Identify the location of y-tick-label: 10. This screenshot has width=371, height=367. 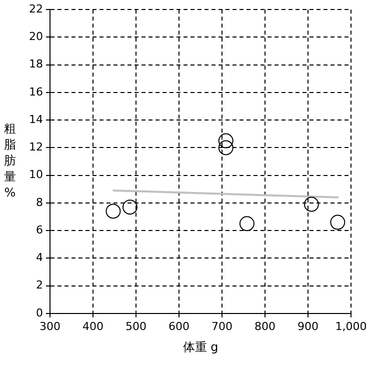
(35, 175).